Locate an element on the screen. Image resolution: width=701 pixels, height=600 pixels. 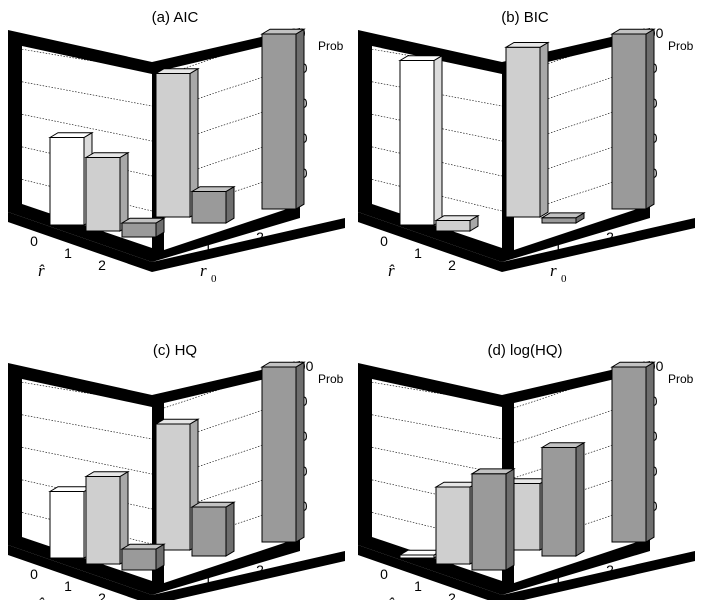
chart-title: (c) HQ is located at coordinates (175, 350).